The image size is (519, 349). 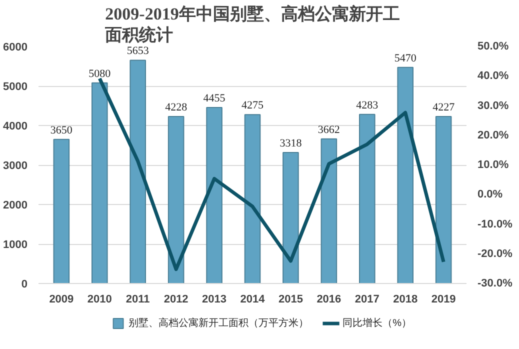 What do you see at coordinates (367, 105) in the screenshot?
I see `data-label: 4283` at bounding box center [367, 105].